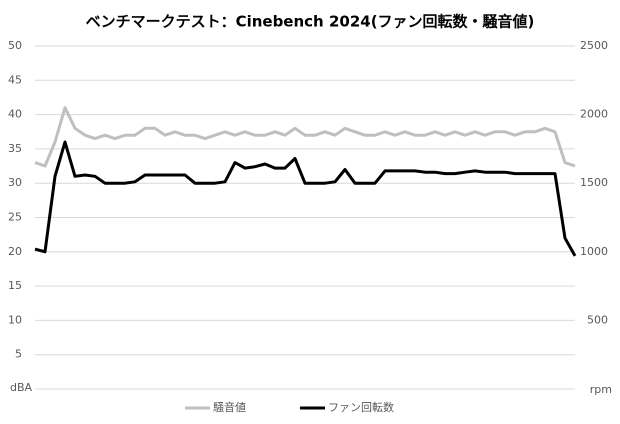 The height and width of the screenshot is (424, 620). What do you see at coordinates (15, 285) in the screenshot?
I see `y-tick-label: 15` at bounding box center [15, 285].